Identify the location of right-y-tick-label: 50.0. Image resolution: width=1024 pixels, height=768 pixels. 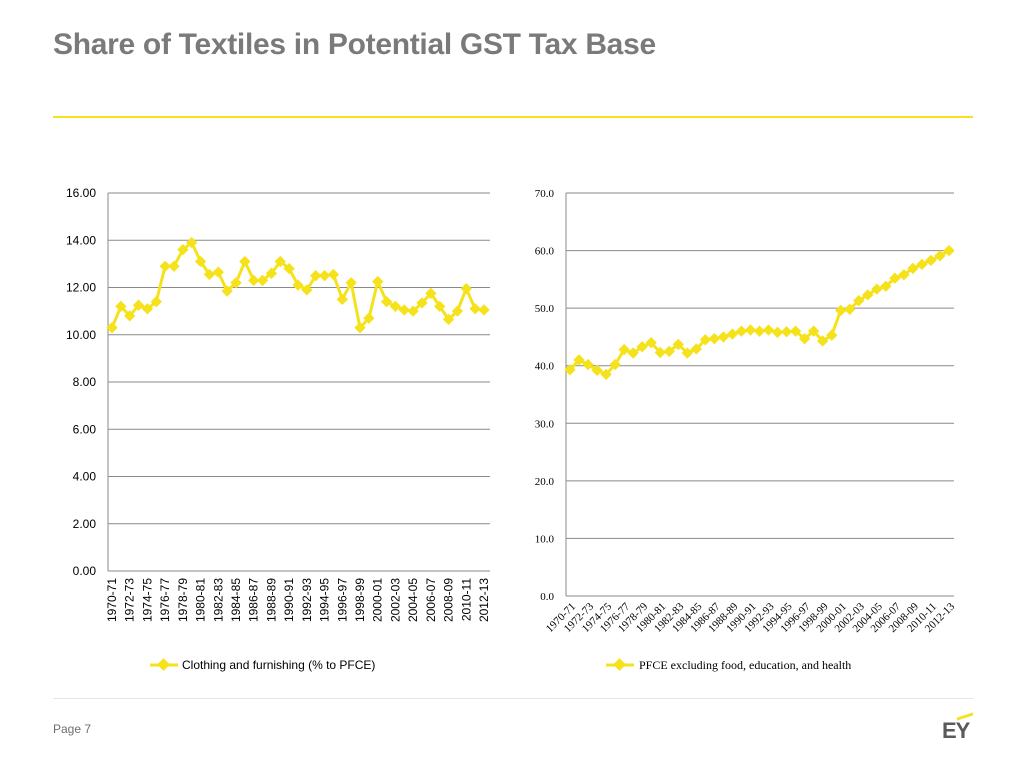
(545, 309).